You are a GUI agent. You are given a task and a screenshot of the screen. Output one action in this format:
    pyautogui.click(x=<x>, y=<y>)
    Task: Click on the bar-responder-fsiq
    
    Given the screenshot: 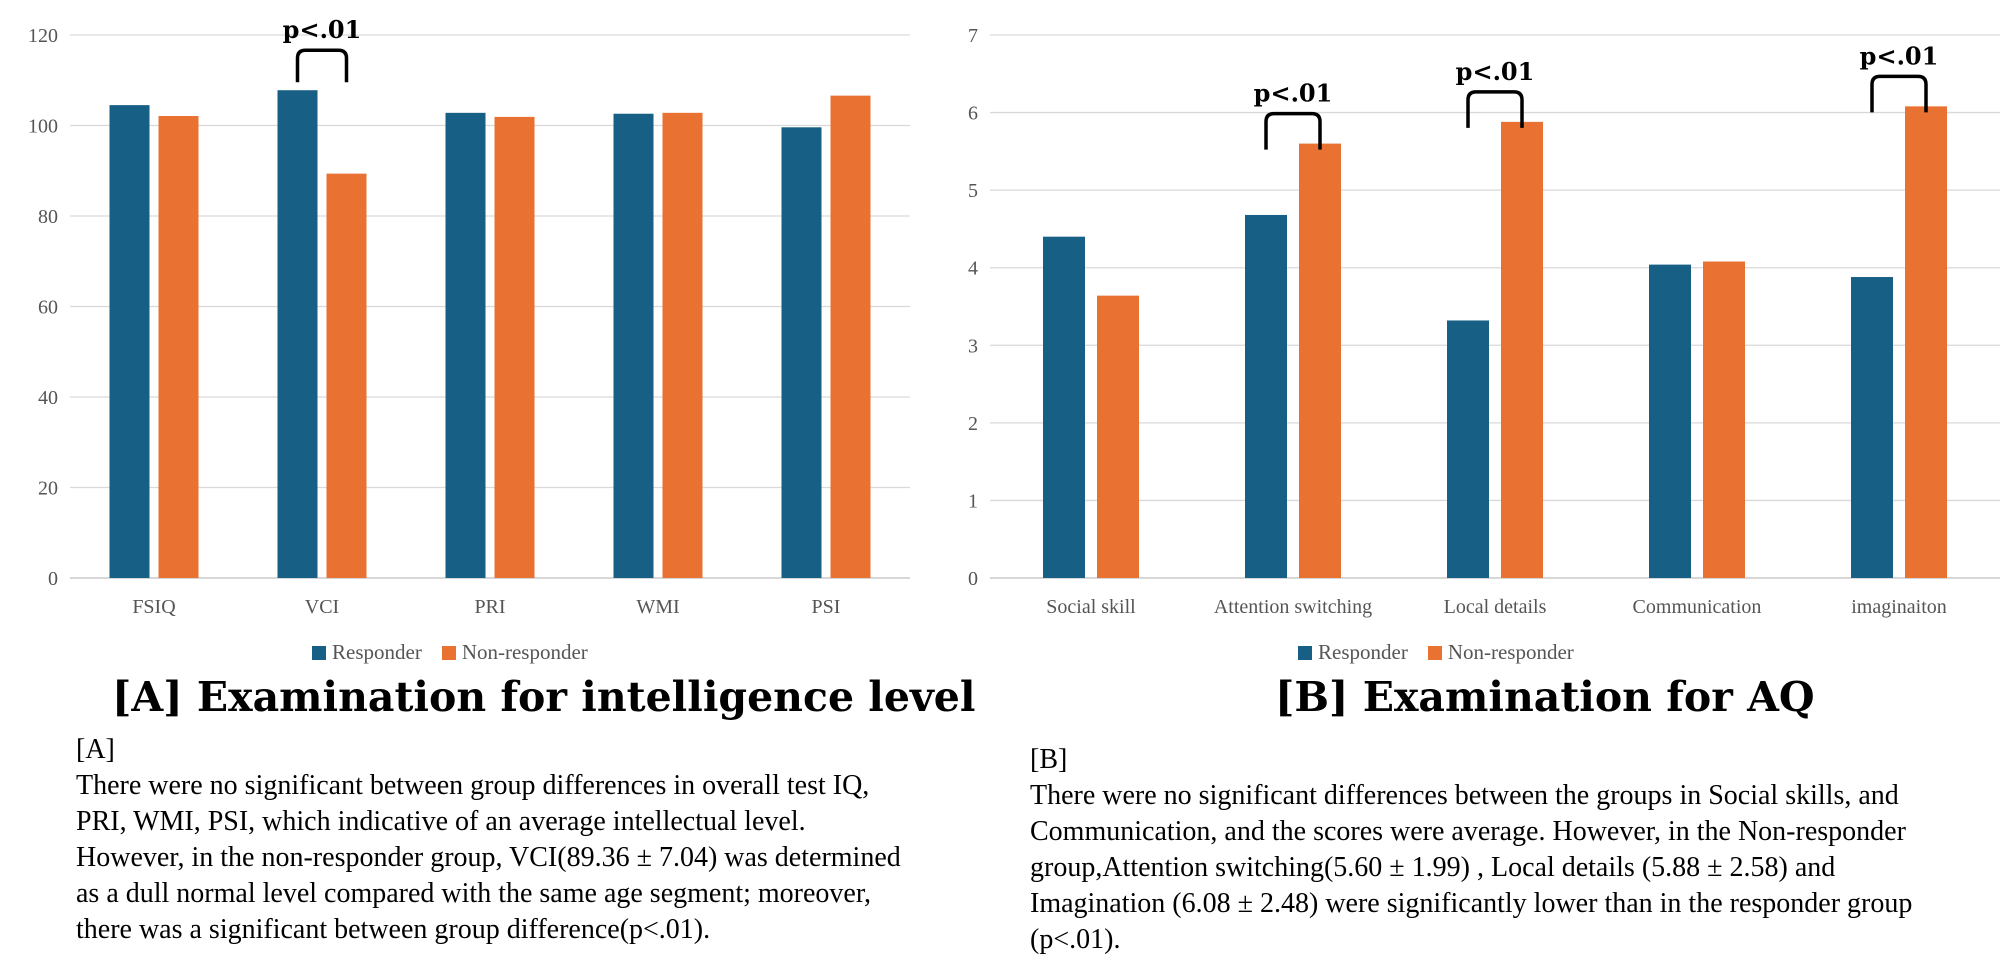 What is the action you would take?
    pyautogui.click(x=129, y=341)
    